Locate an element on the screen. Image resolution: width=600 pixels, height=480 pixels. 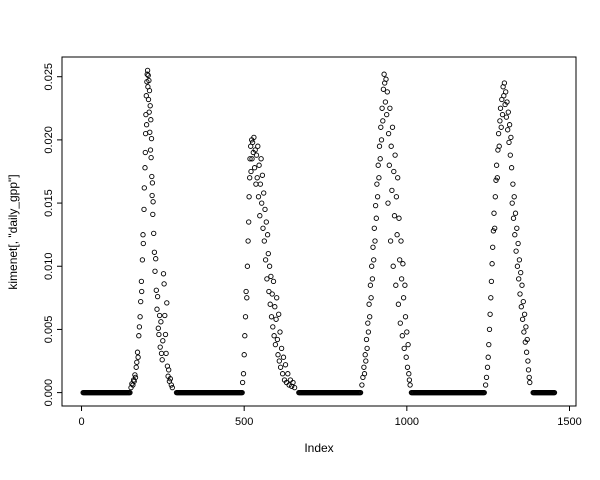
y-tick-label: 0.025 is located at coordinates (49, 77).